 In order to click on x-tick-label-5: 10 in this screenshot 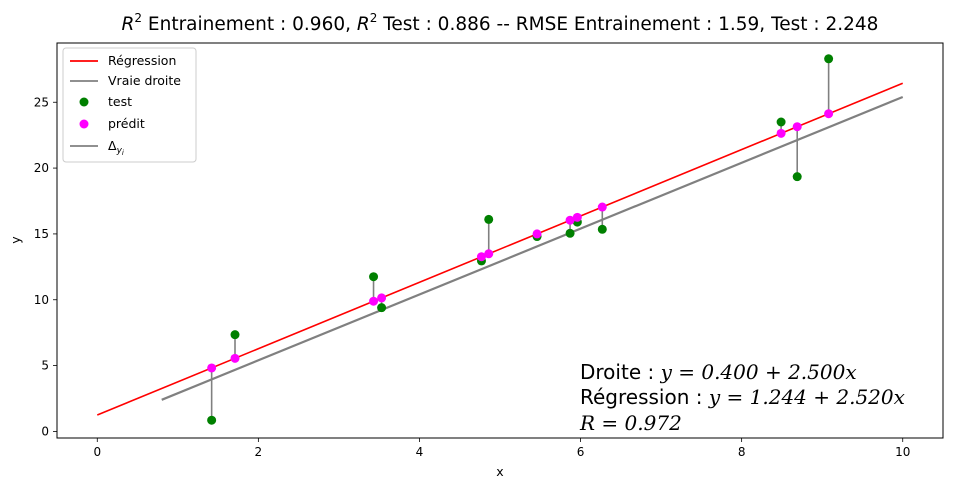, I will do `click(902, 452)`.